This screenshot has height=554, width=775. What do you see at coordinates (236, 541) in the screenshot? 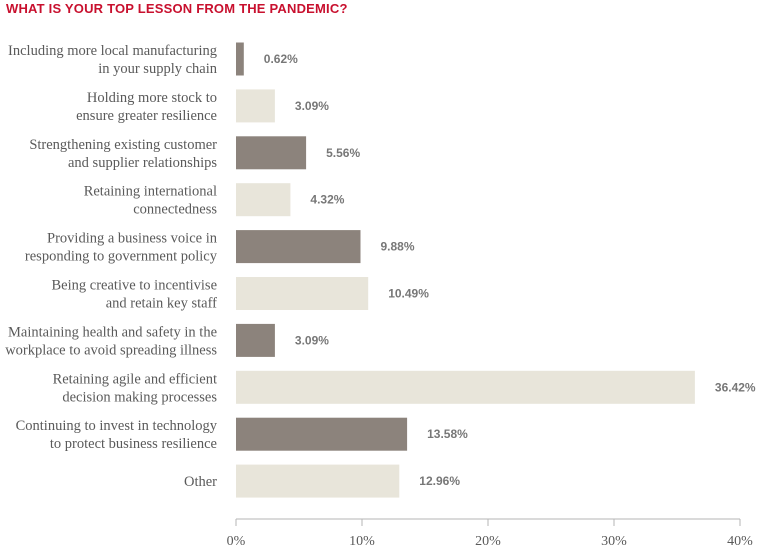
I see `x-tick-label: 0%` at bounding box center [236, 541].